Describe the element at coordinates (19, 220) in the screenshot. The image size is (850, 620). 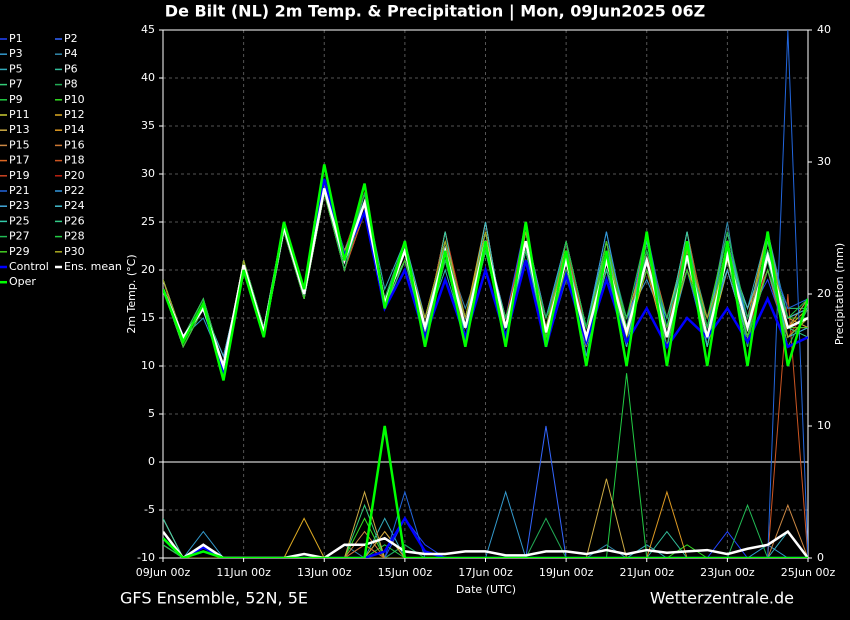
I see `legend-label: P25` at that location.